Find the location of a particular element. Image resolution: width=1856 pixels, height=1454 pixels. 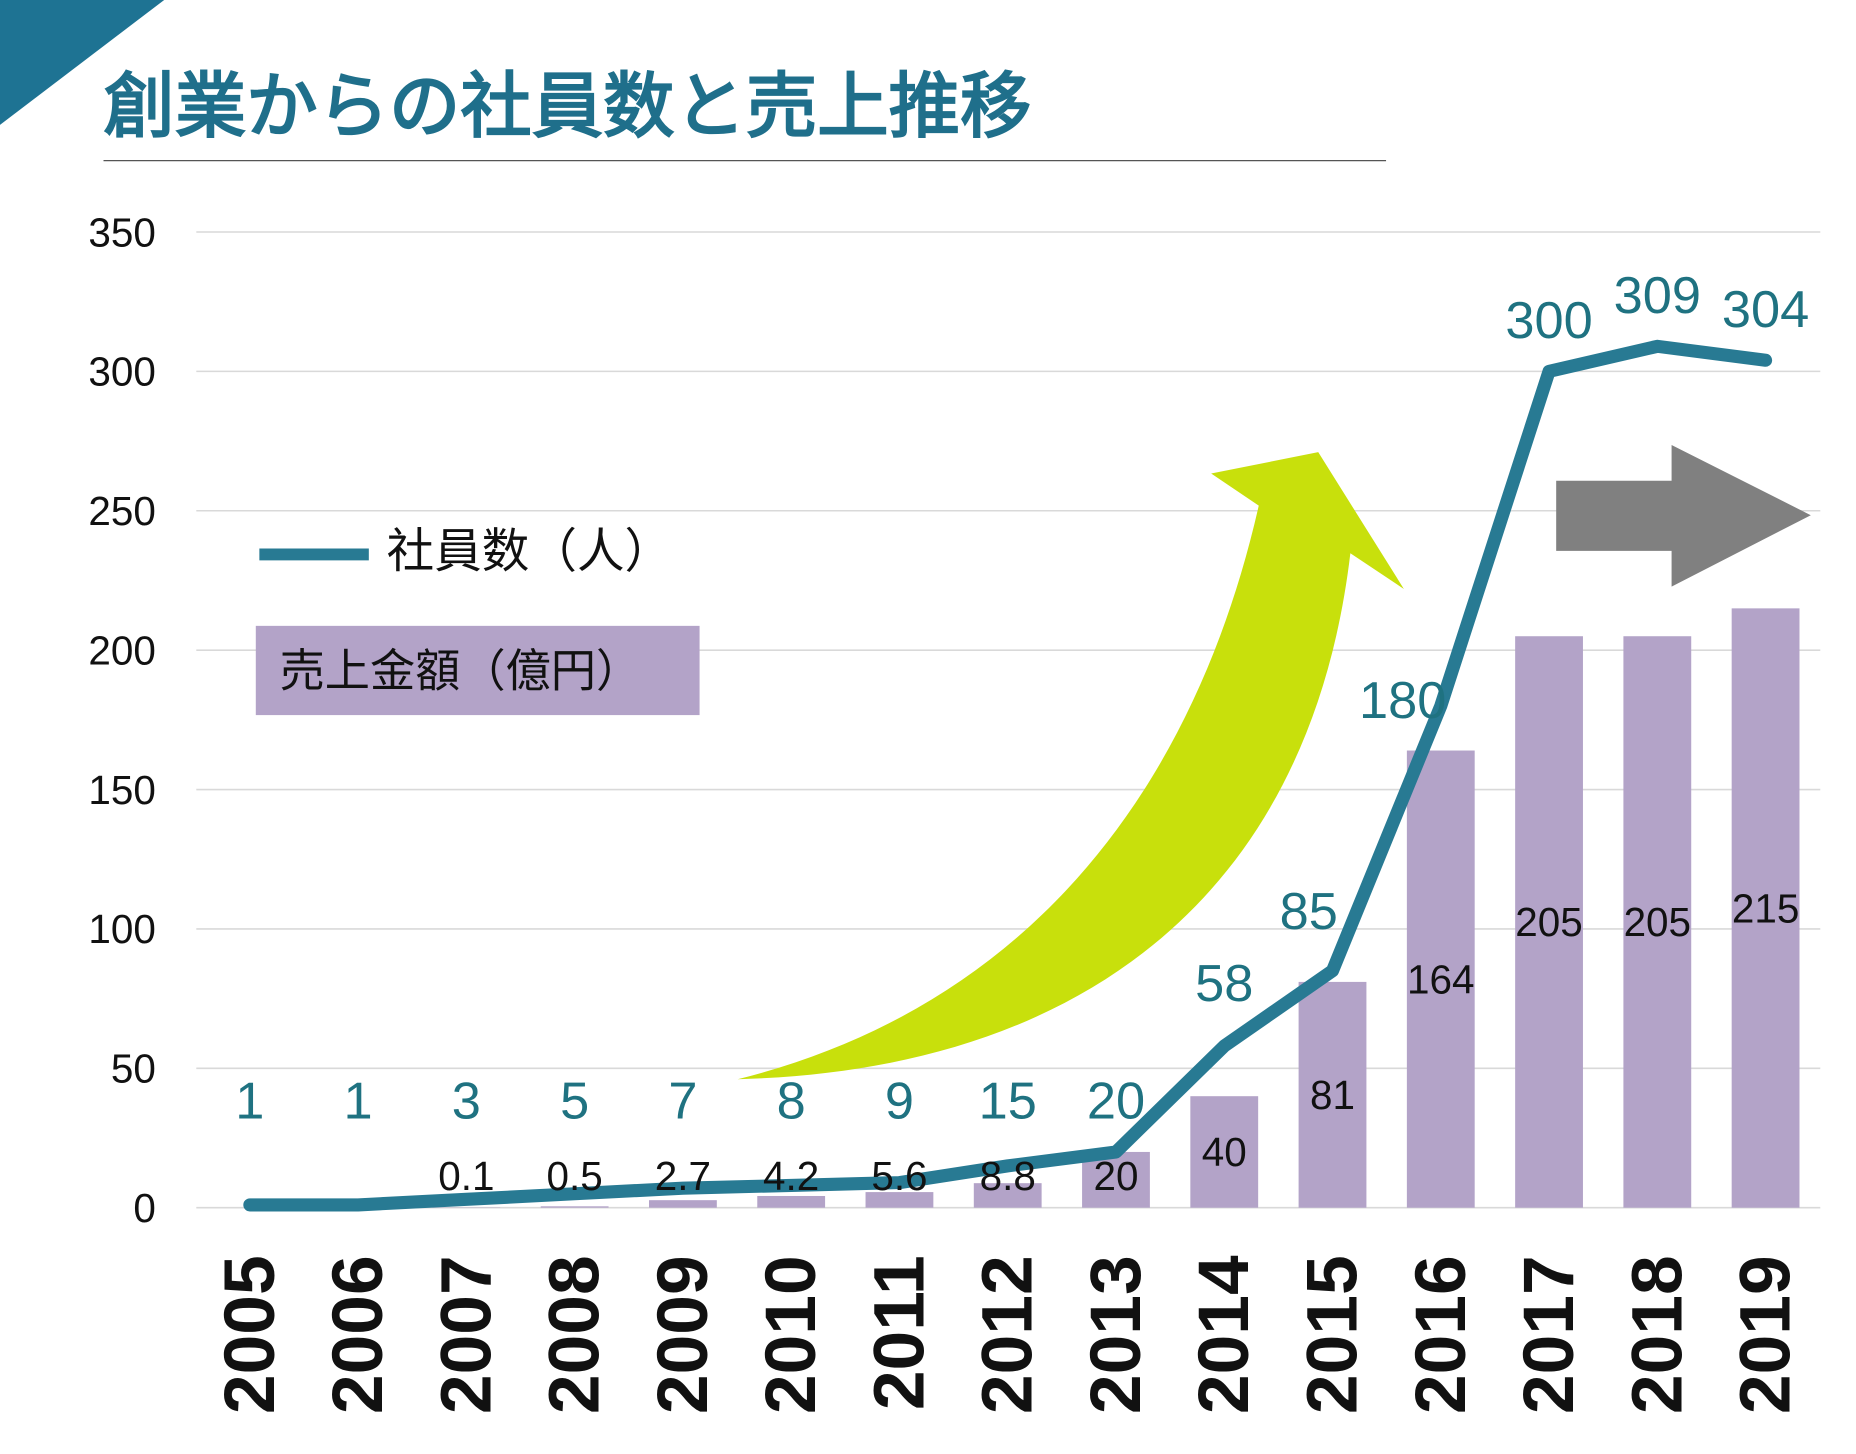

bar-data-label: 164 is located at coordinates (1440, 979).